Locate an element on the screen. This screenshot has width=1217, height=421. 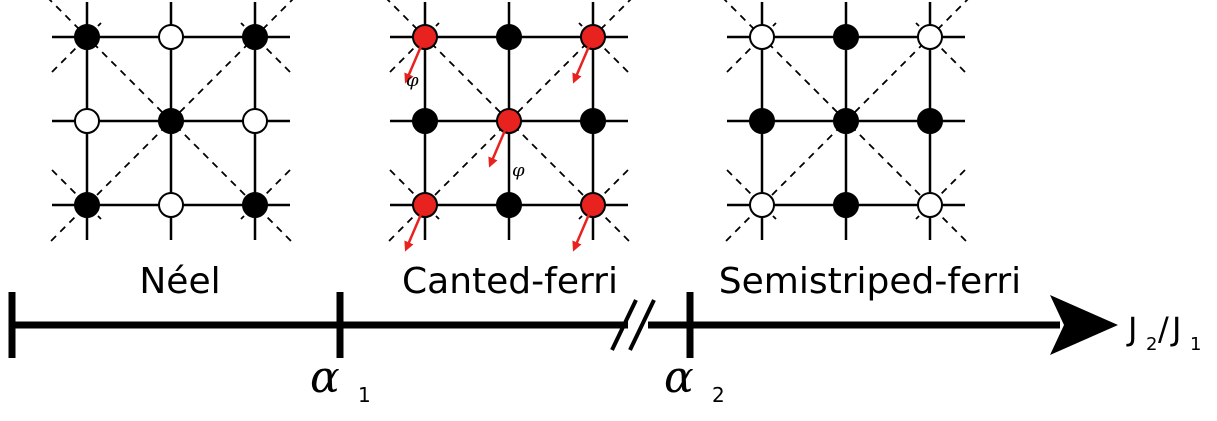
angle-phi-top: φ is located at coordinates (412, 80).